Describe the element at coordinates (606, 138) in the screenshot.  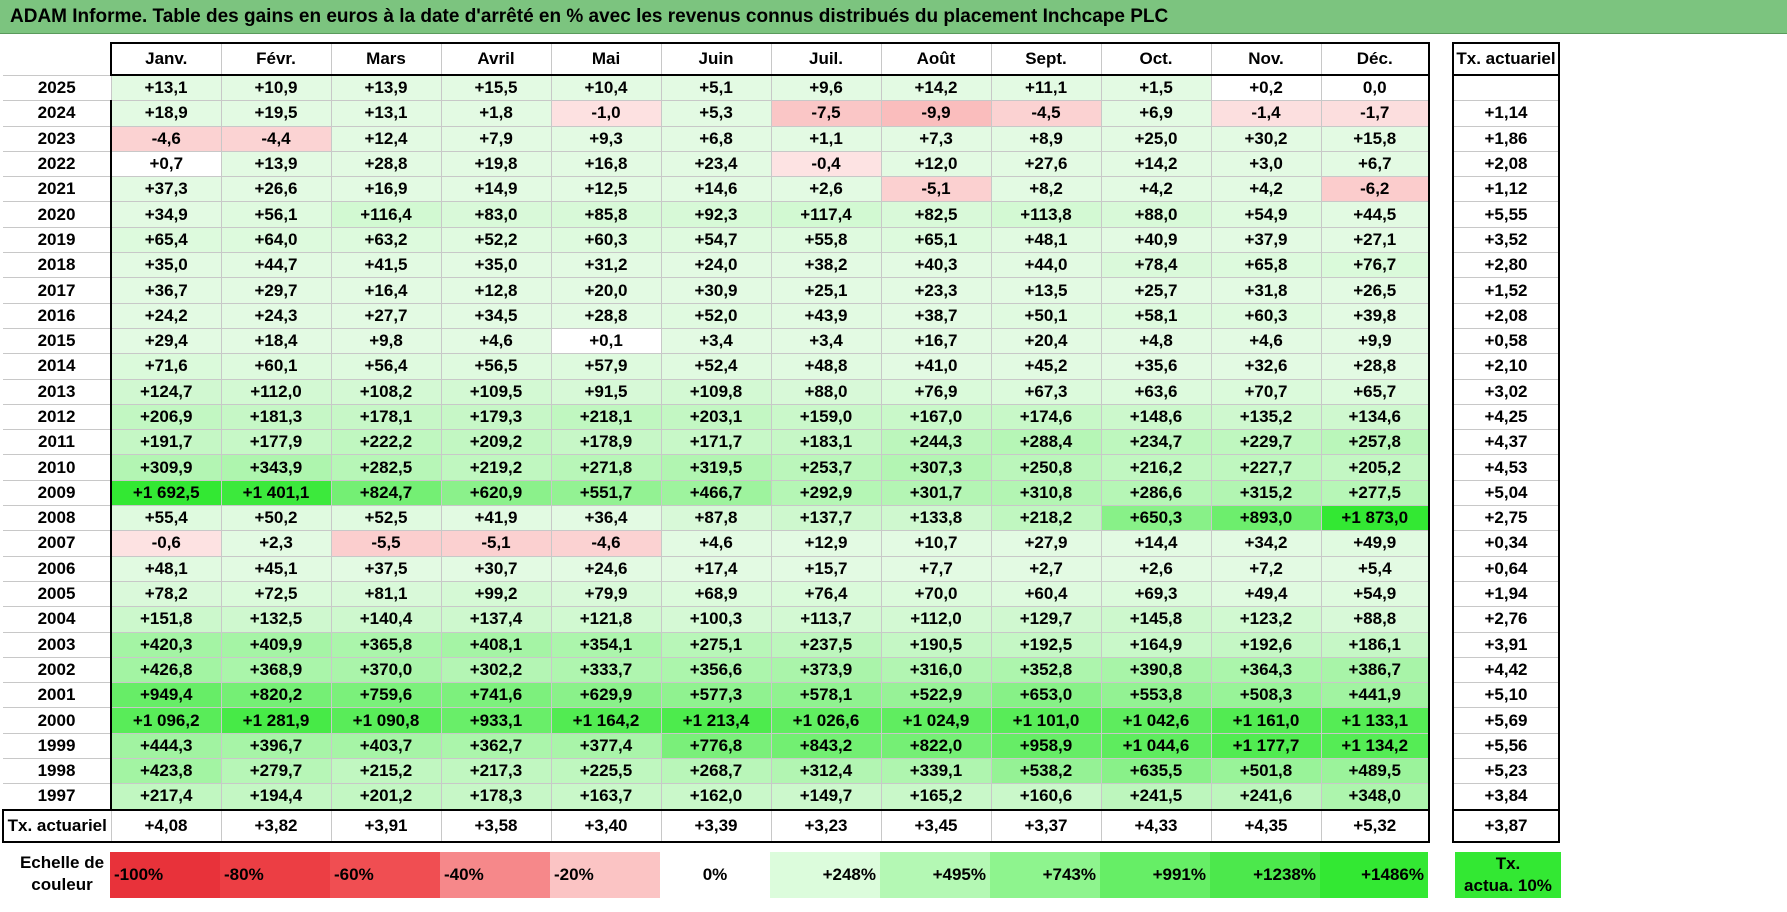
I see `gain-cell: +9,3` at that location.